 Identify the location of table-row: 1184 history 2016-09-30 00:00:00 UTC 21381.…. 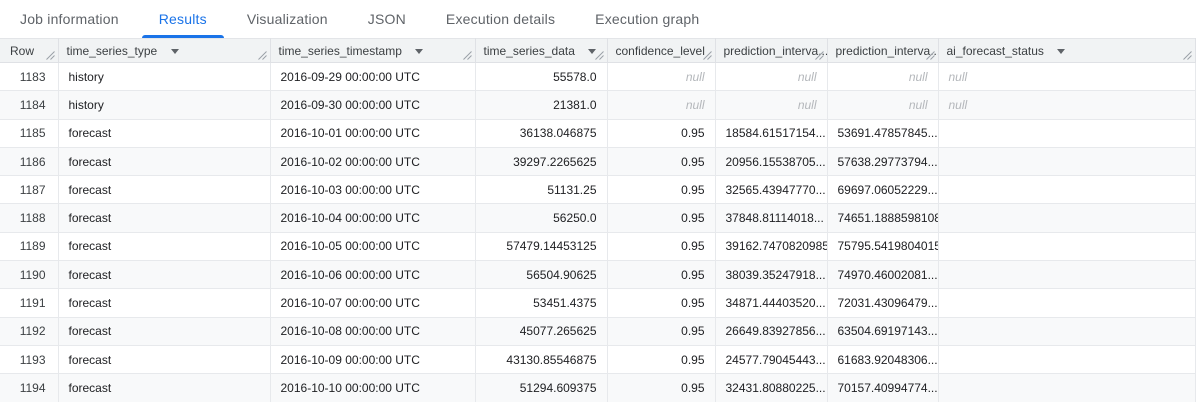
(598, 105).